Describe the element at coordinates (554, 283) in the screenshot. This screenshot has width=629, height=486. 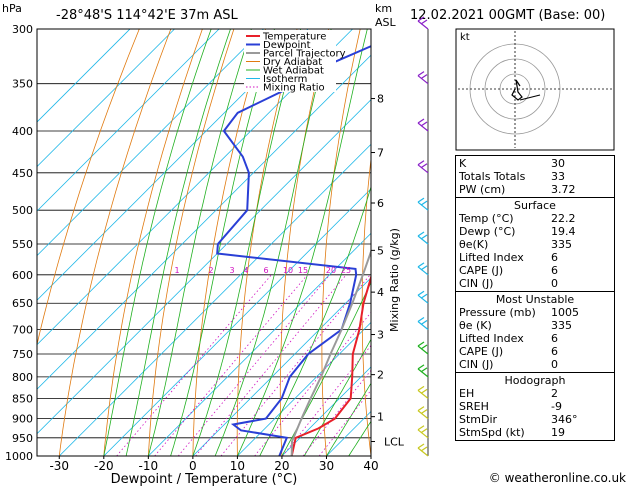
I see `surface-value: 0` at that location.